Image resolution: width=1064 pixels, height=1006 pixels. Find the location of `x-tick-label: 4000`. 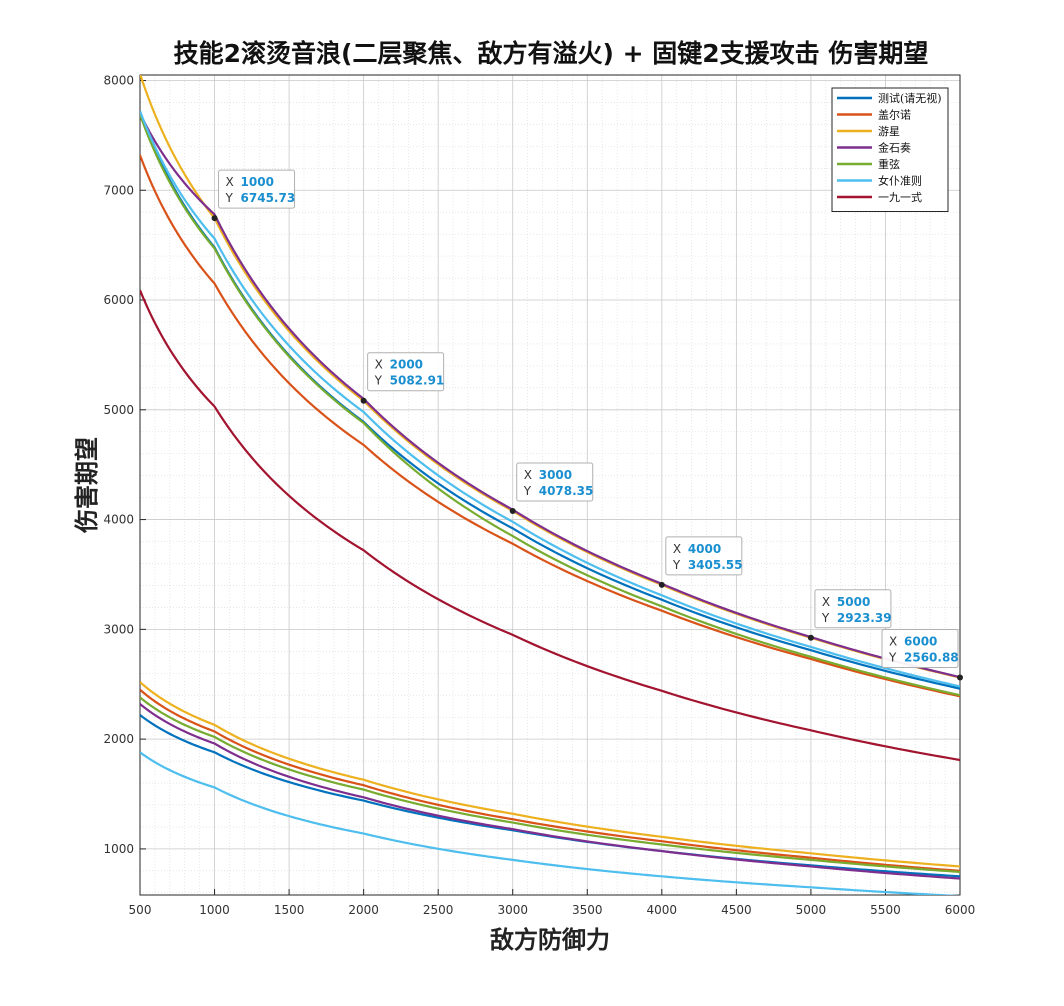

x-tick-label: 4000 is located at coordinates (662, 910).